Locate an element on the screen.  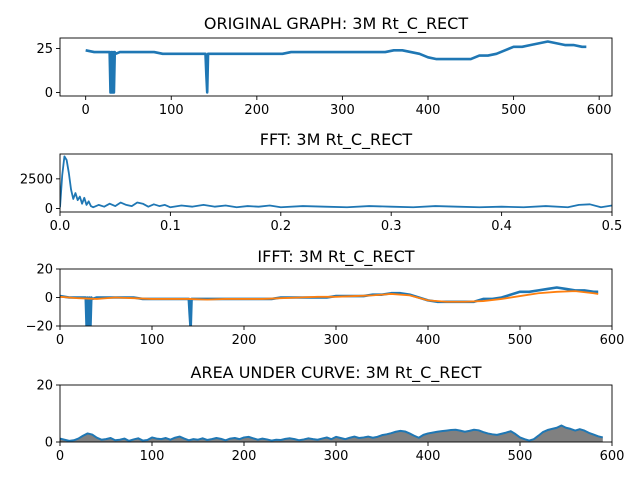
subplot-title: FFT: 3M Rt_C_RECT is located at coordinates (336, 140).